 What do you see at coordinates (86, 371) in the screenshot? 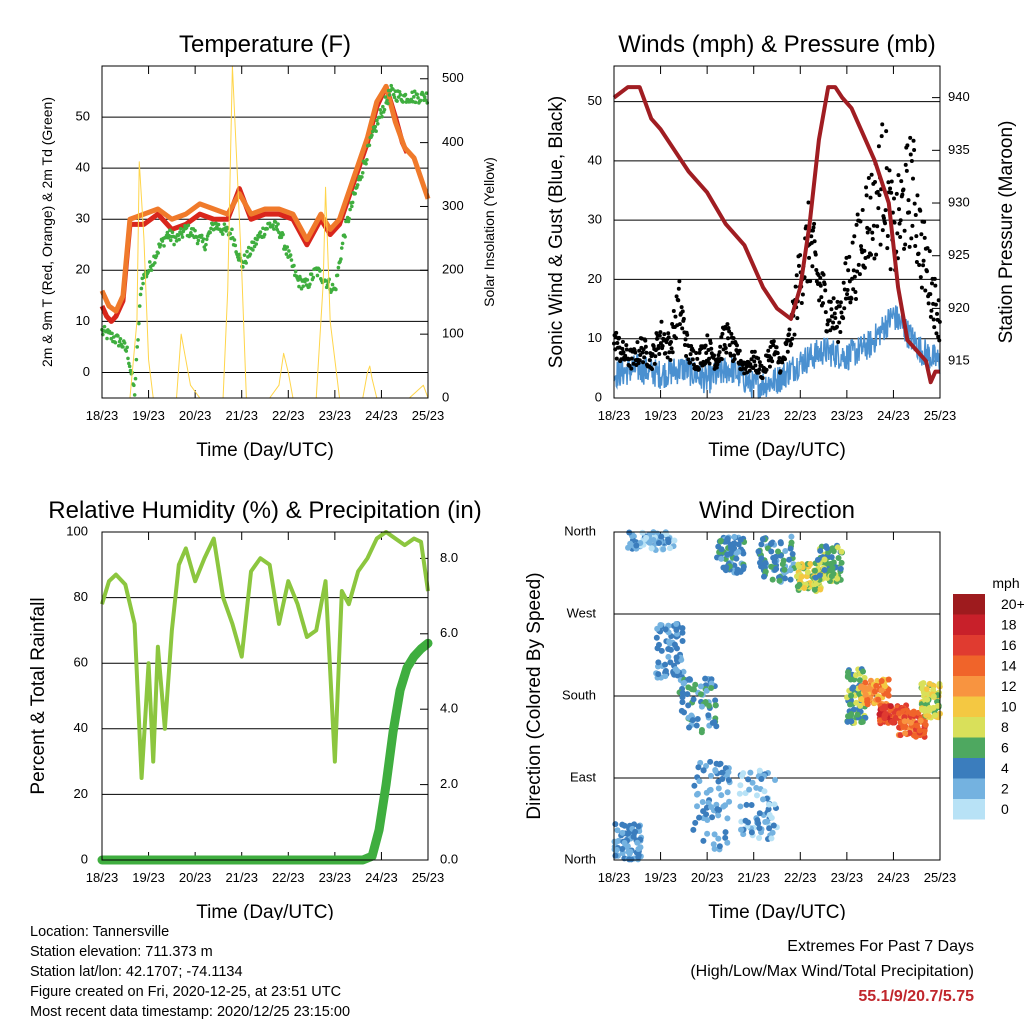
I see `temperature-ytick-label: 0` at bounding box center [86, 371].